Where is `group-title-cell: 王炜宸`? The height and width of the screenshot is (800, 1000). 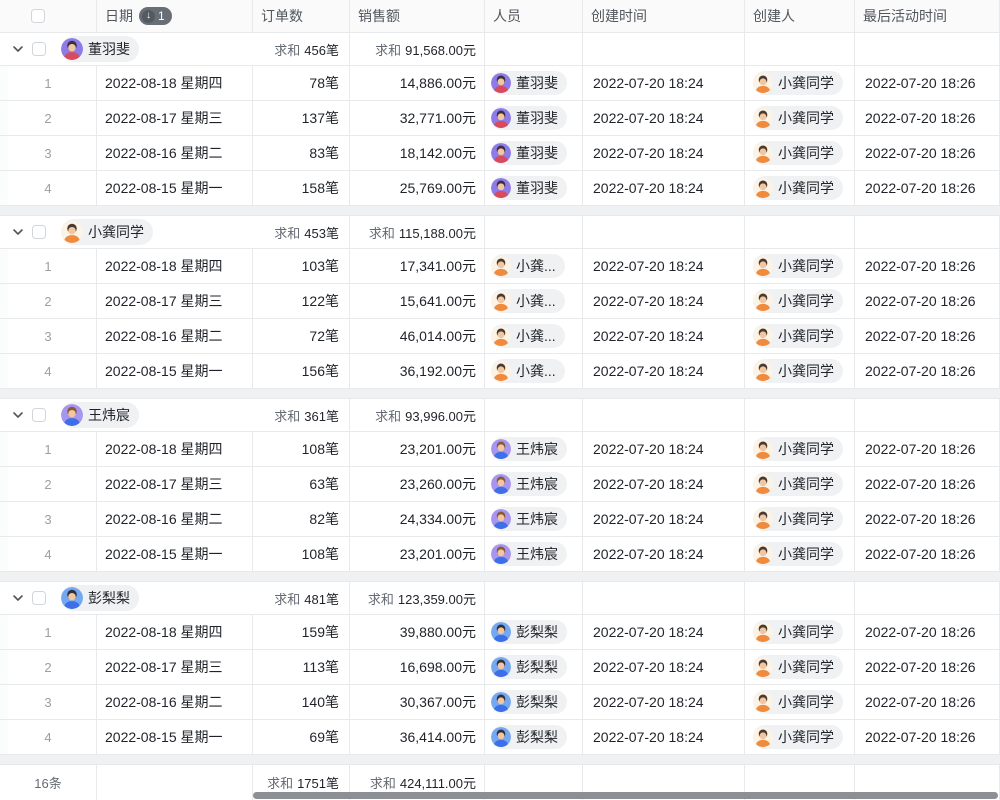
group-title-cell: 王炜宸 is located at coordinates (126, 415).